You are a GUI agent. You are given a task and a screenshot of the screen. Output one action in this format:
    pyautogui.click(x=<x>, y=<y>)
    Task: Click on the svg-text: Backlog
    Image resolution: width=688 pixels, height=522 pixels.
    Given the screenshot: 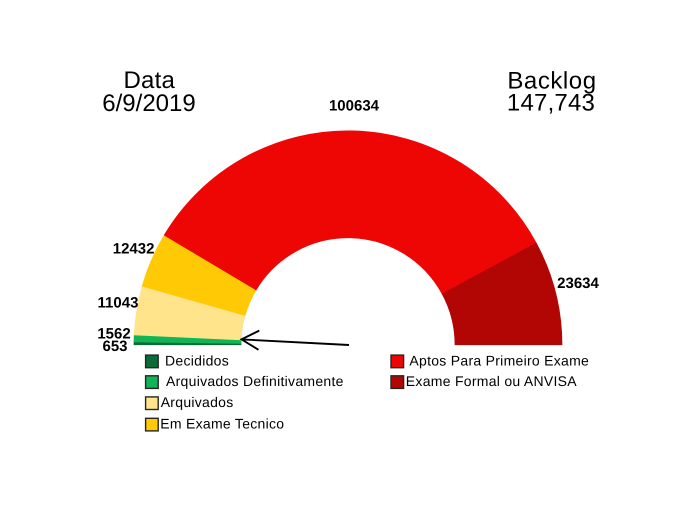 What is the action you would take?
    pyautogui.click(x=551, y=81)
    